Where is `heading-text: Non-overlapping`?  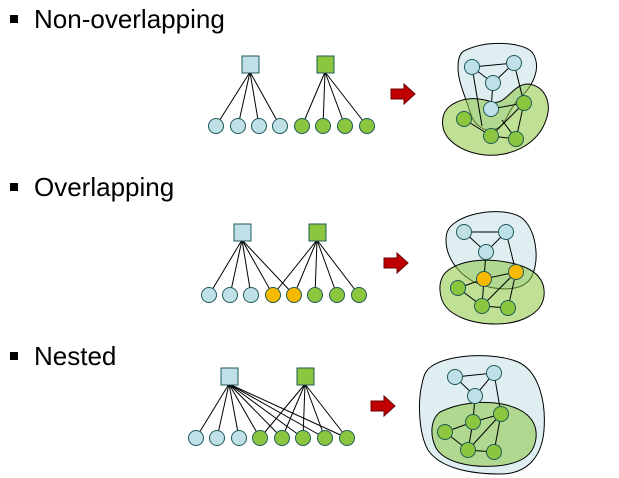
heading-text: Non-overlapping is located at coordinates (129, 19).